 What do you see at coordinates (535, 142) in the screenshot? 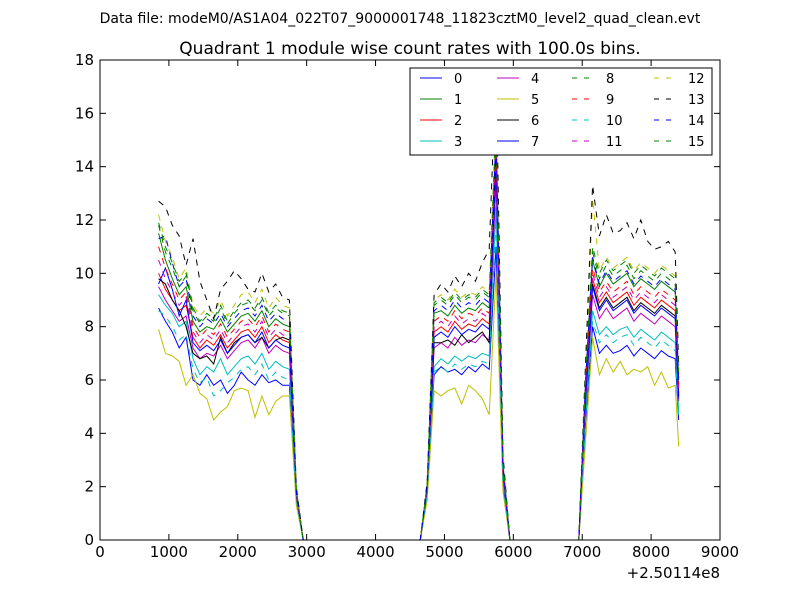
I see `legend-label-7: 7` at bounding box center [535, 142].